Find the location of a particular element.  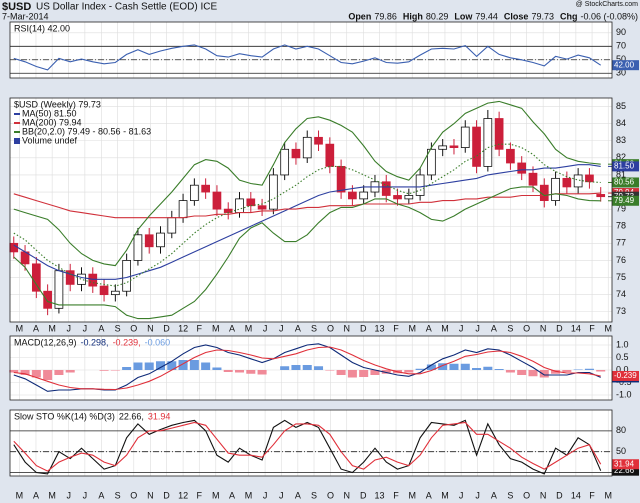

value-tag: 81.50 is located at coordinates (624, 166).